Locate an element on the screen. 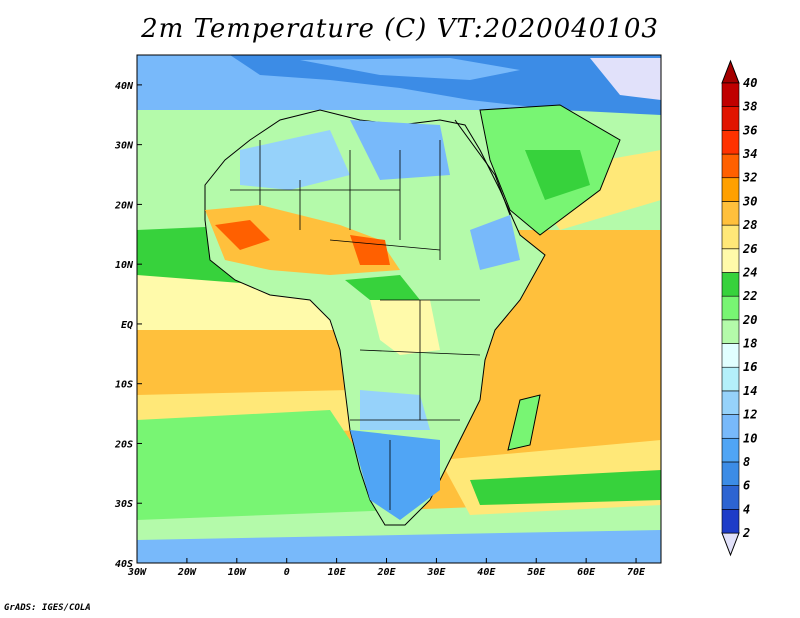  colorbar-label: 20 is located at coordinates (749, 320).